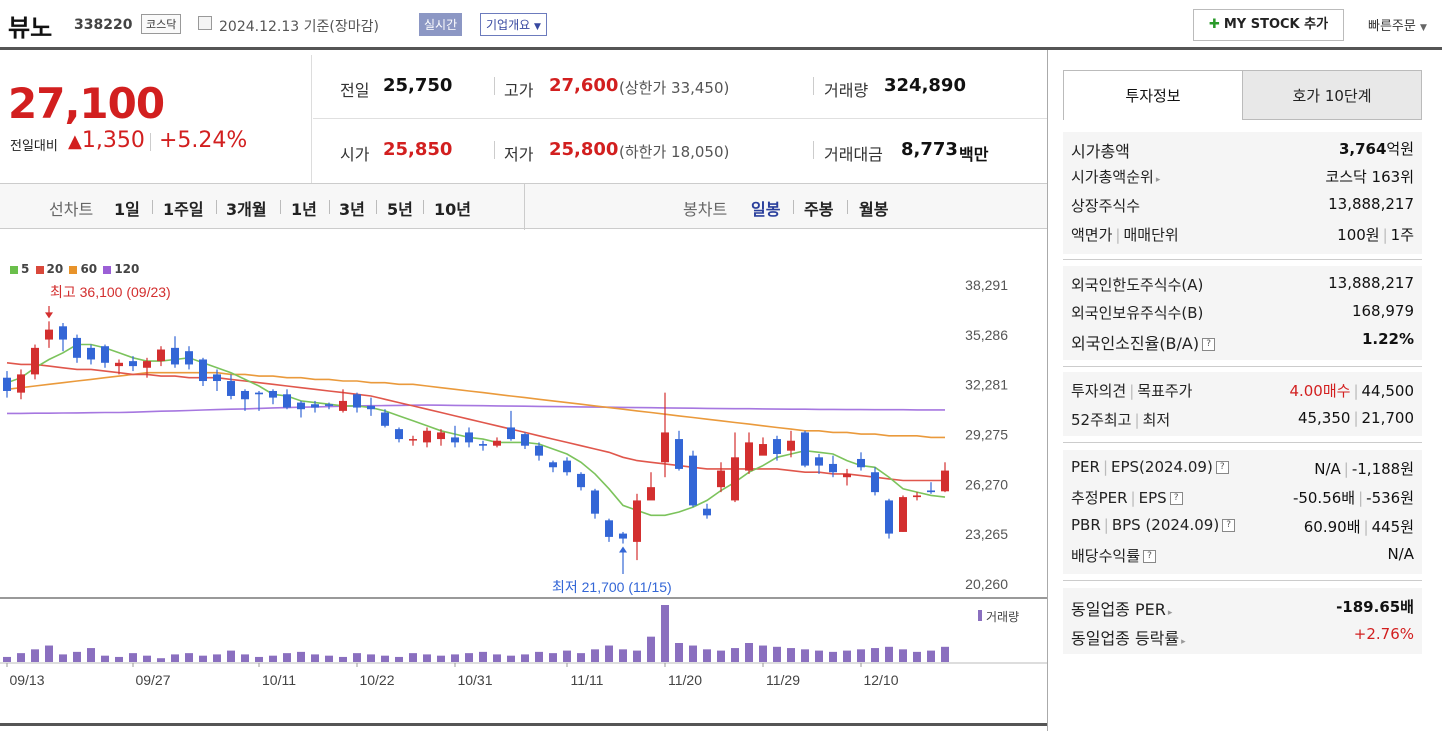 This screenshot has height=731, width=1442. I want to click on foreign-ratio-label: 외국인소진율(B/A)?, so click(1143, 342).